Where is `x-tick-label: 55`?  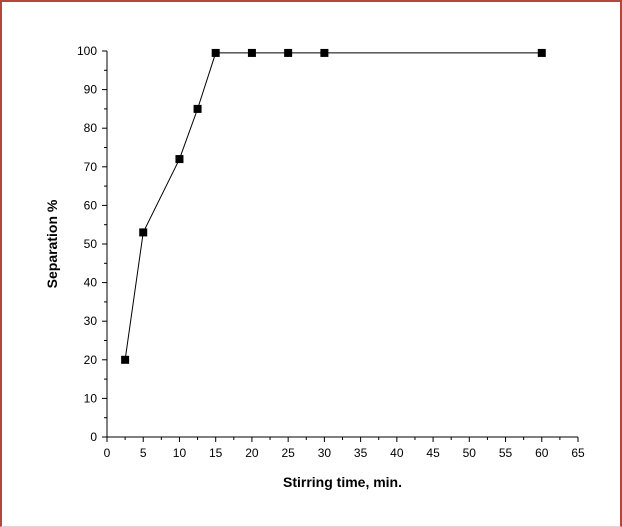
x-tick-label: 55 is located at coordinates (506, 453).